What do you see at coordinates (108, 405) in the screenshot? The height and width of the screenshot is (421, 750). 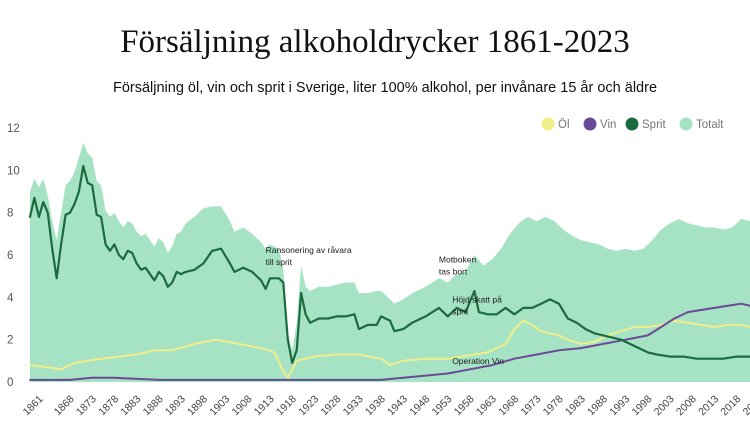 I see `x-tick-label: 1878` at bounding box center [108, 405].